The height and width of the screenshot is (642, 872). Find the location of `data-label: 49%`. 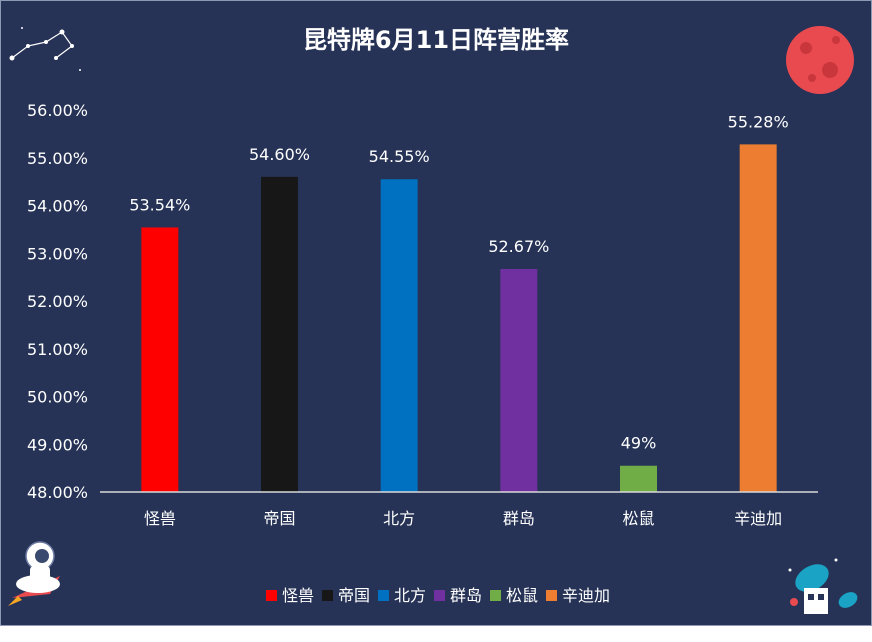

data-label: 49% is located at coordinates (639, 443).